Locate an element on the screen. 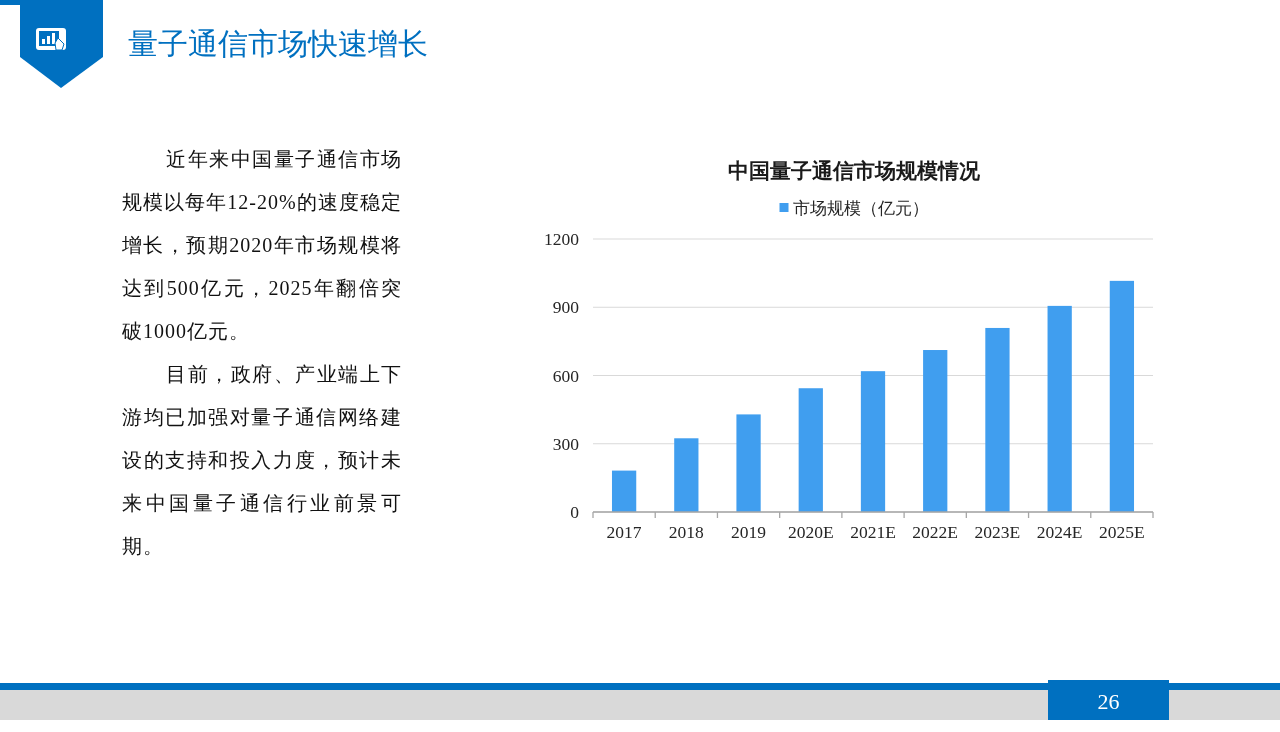 The width and height of the screenshot is (1280, 732). x-tick-label: 2019 is located at coordinates (749, 532).